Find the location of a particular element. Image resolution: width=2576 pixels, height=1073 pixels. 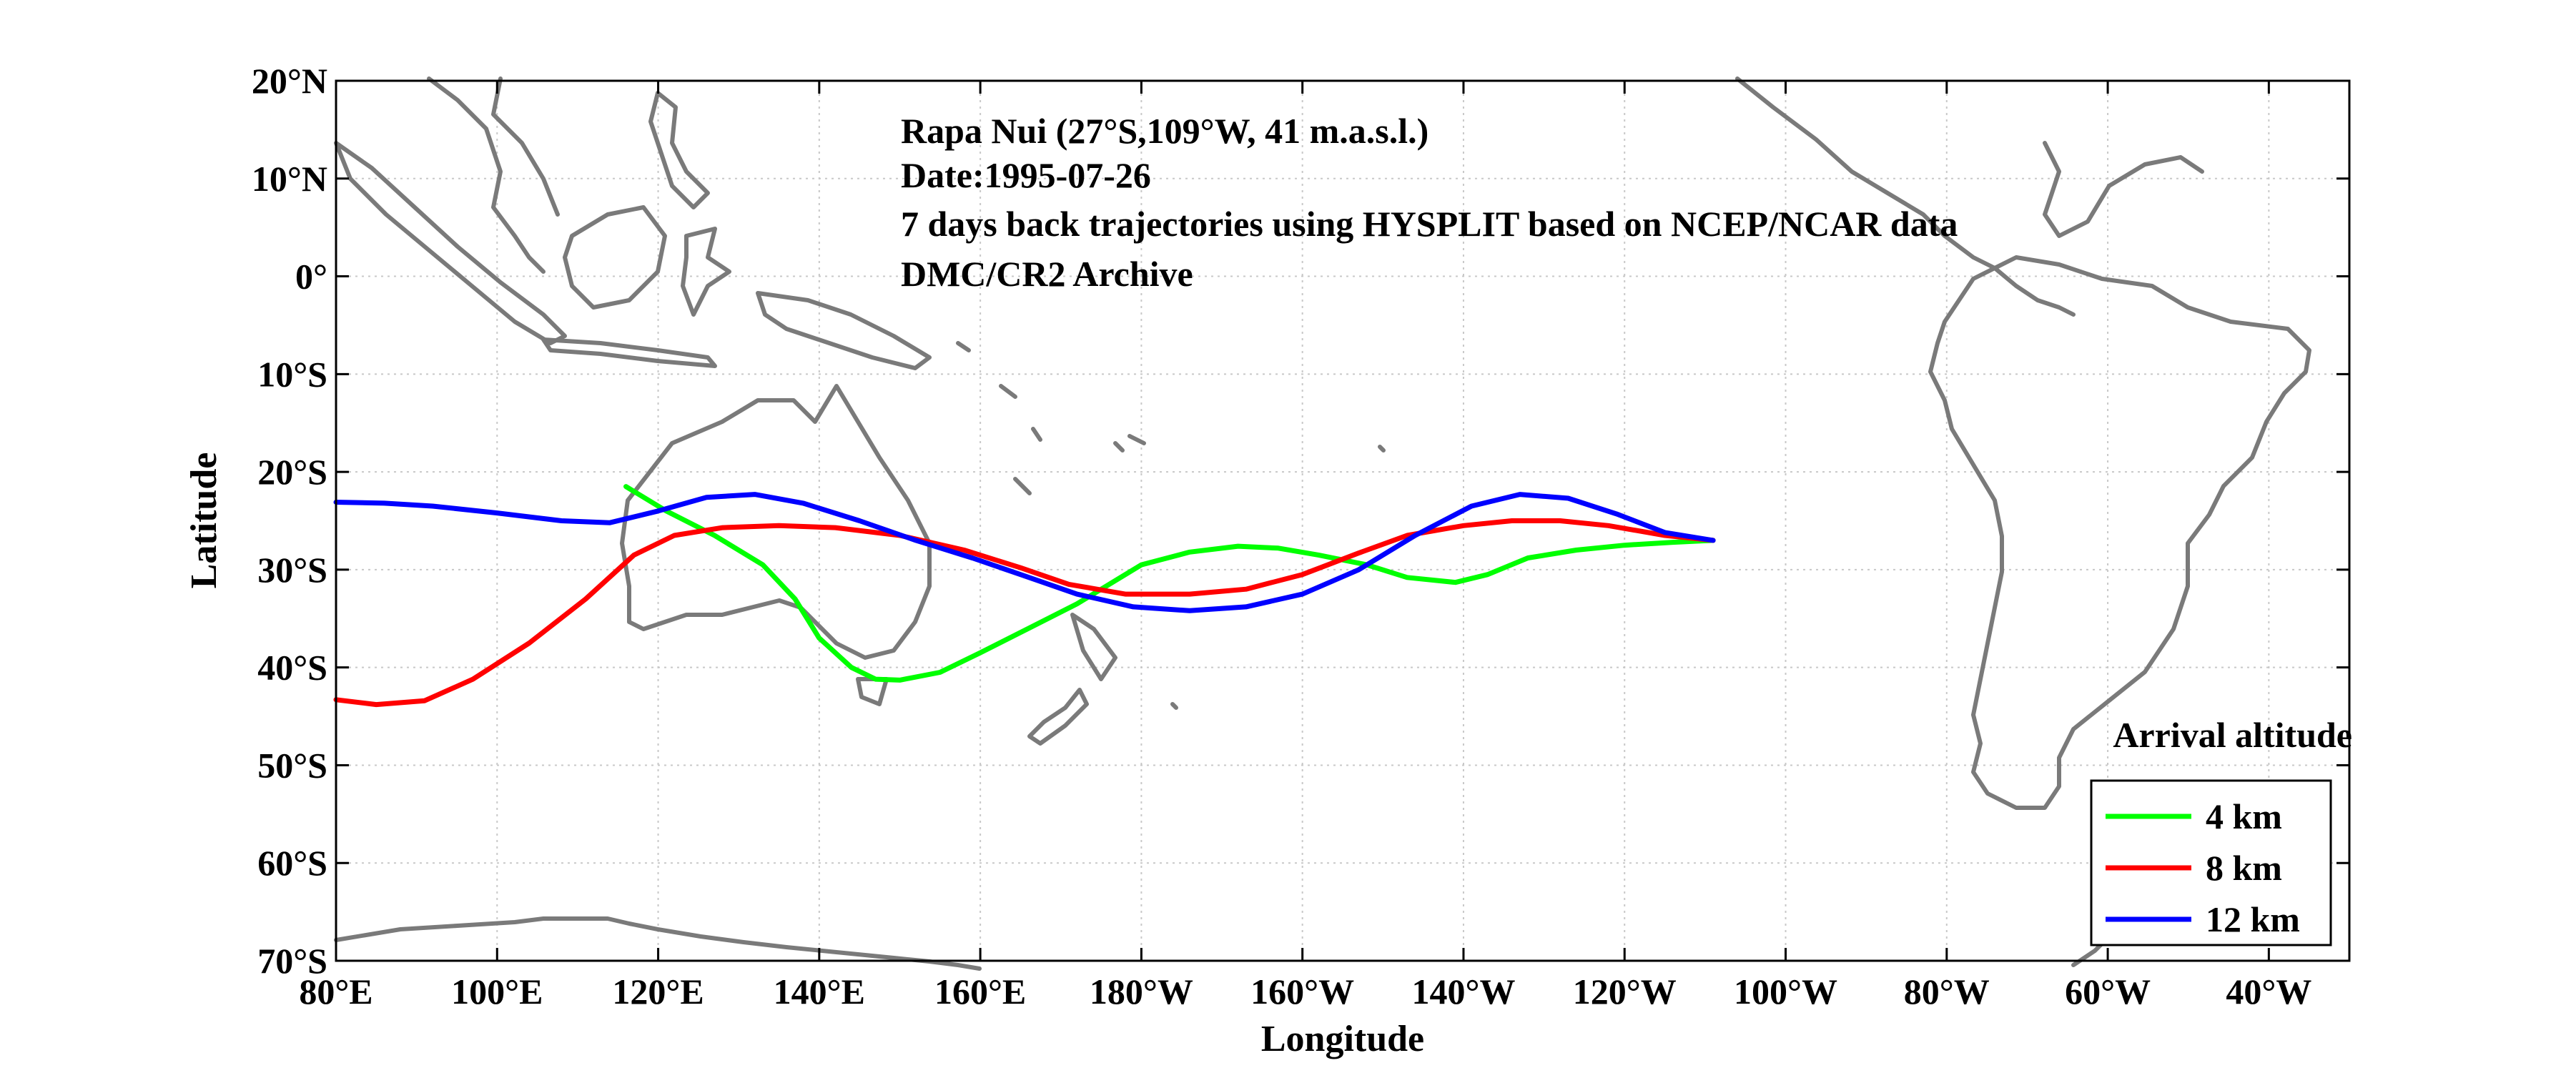

coastline-new-zealand-north is located at coordinates (1093, 647).